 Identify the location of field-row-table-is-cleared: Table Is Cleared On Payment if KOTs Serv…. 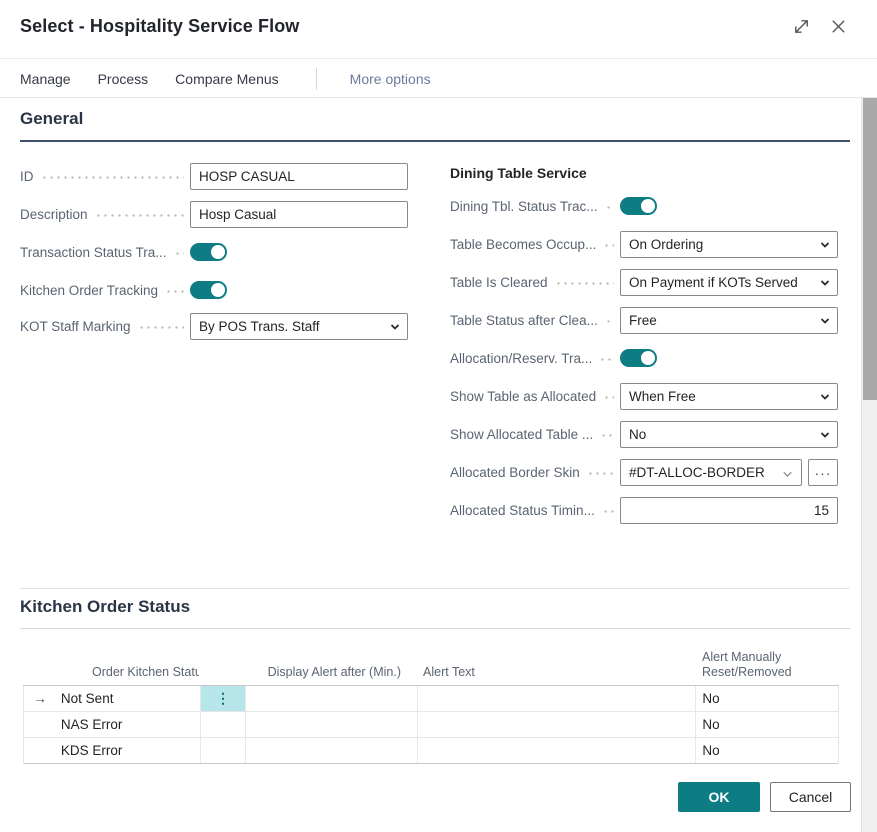
(644, 282).